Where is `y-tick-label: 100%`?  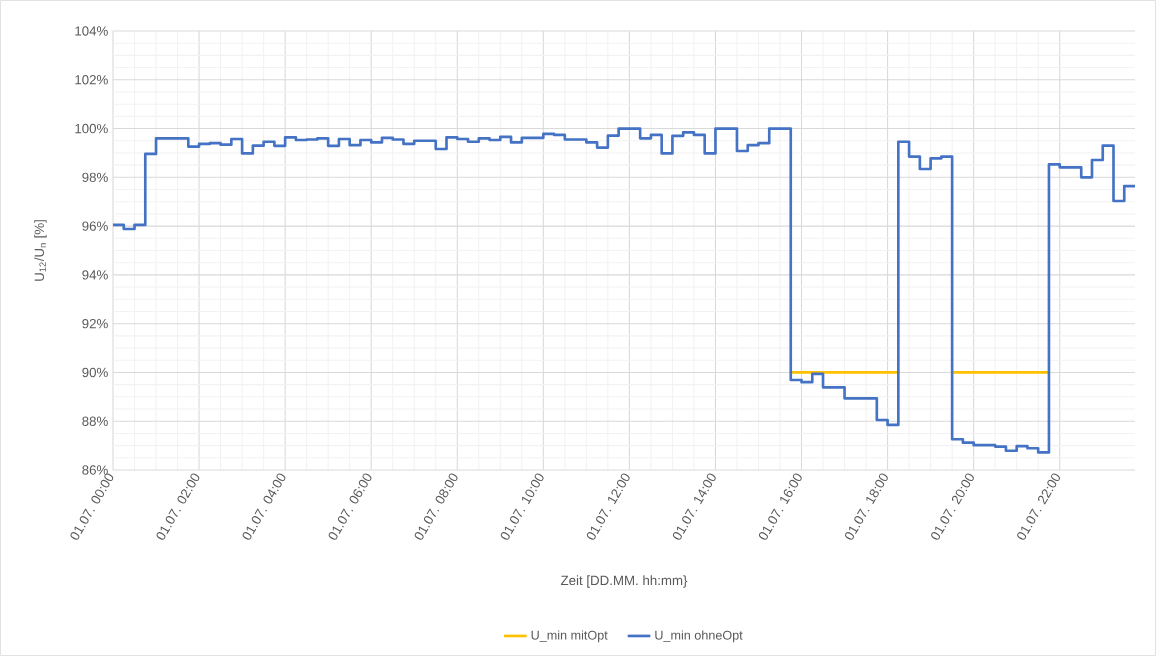
y-tick-label: 100% is located at coordinates (91, 128).